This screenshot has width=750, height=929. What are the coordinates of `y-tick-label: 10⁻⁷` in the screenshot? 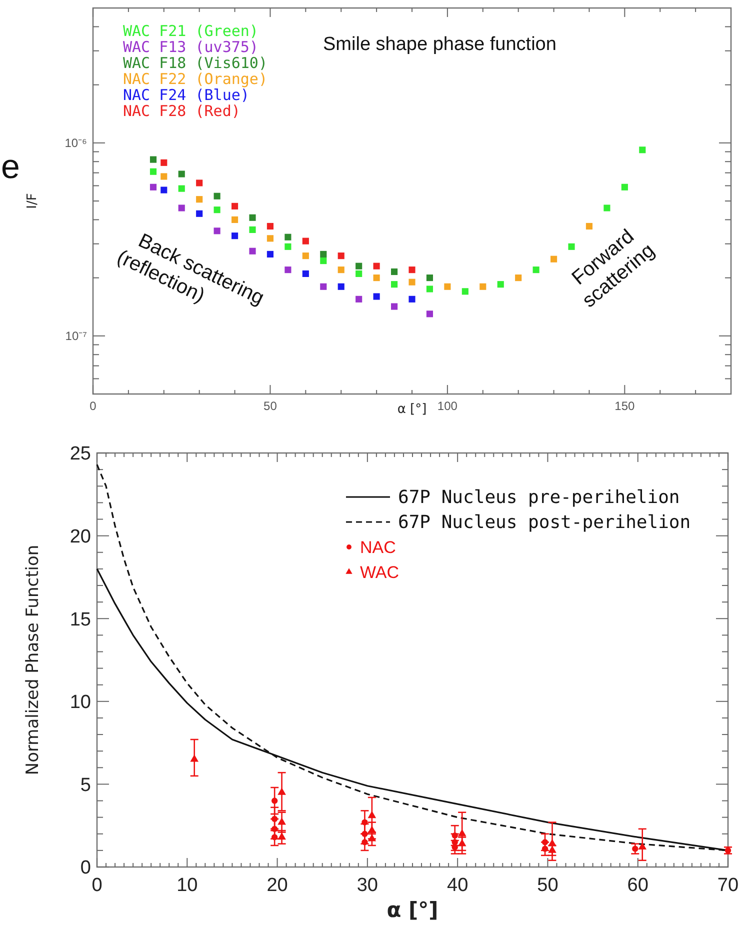 It's located at (76, 336).